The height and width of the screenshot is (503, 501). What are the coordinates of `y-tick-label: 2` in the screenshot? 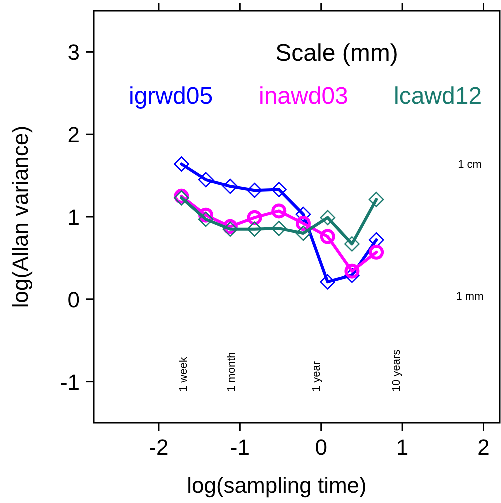 It's located at (74, 135).